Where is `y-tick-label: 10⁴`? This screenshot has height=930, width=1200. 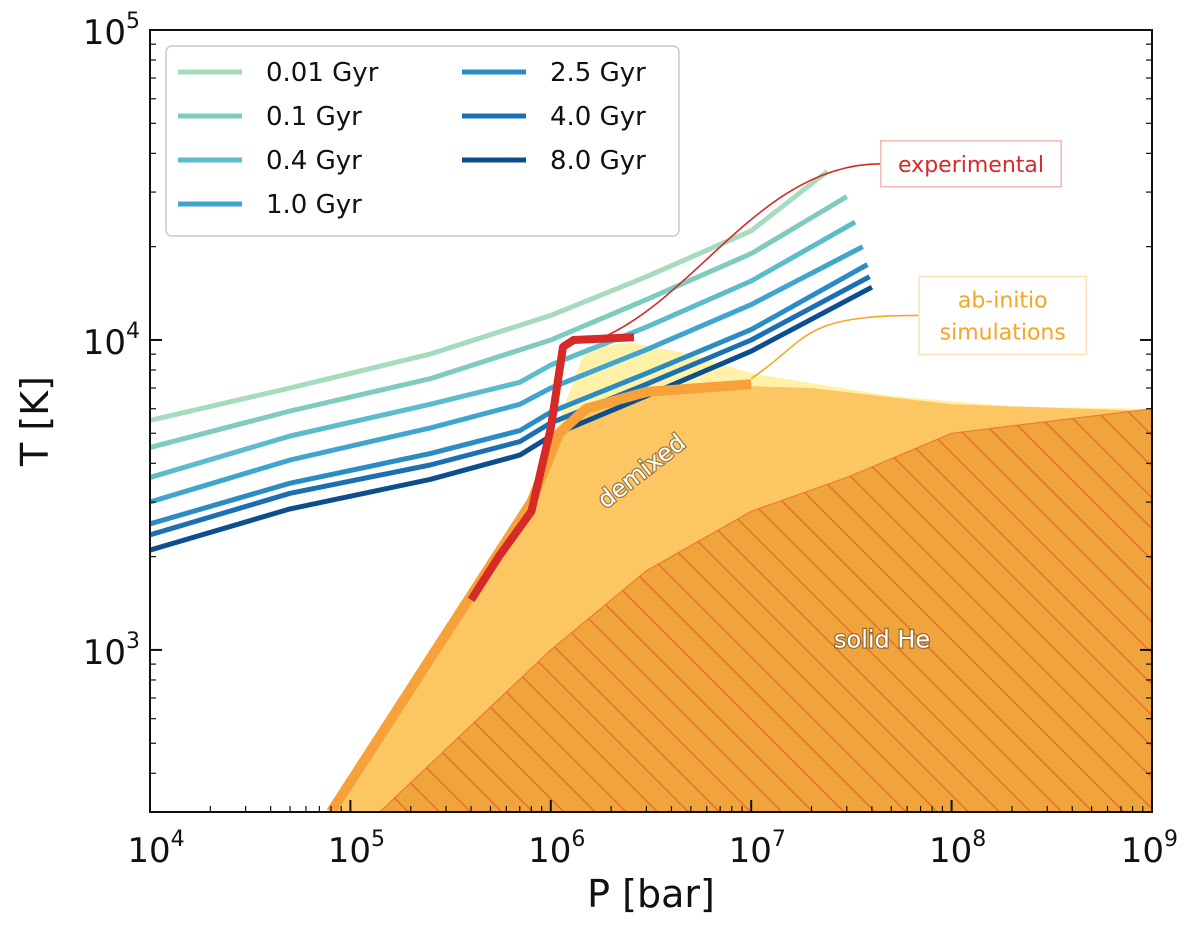 y-tick-label: 10⁴ is located at coordinates (111, 341).